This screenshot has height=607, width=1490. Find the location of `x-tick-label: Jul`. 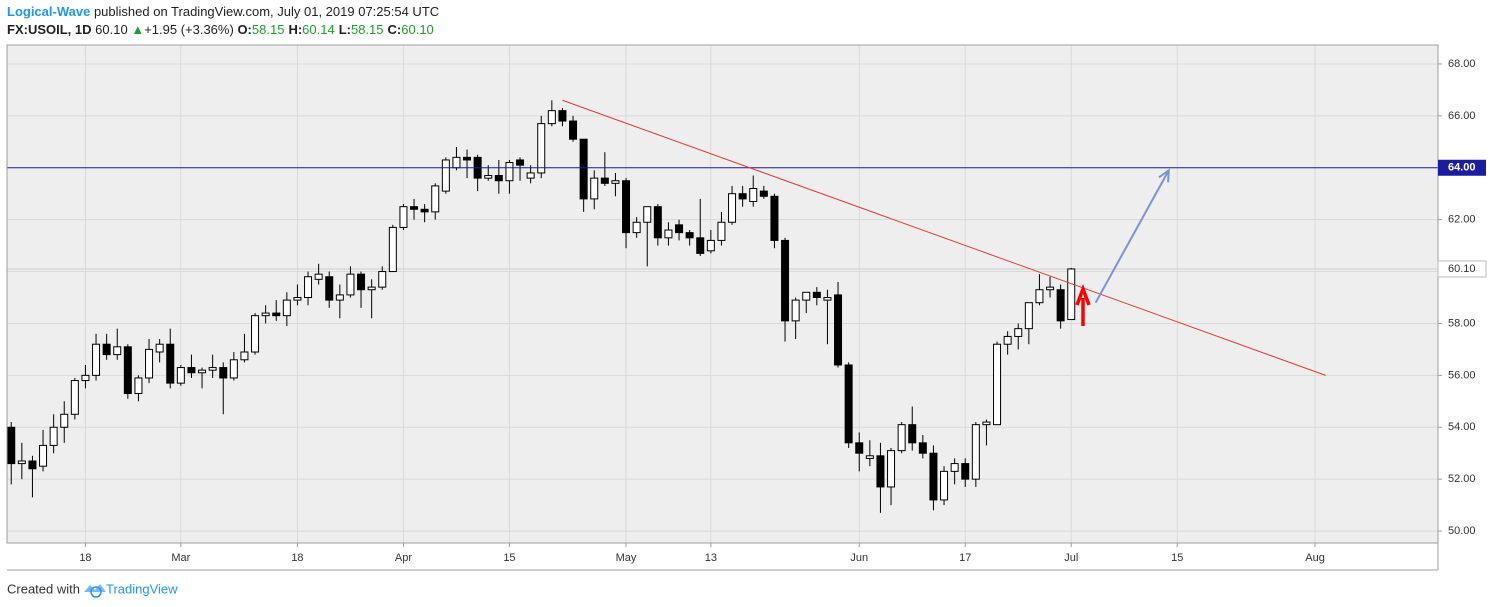

x-tick-label: Jul is located at coordinates (1071, 558).